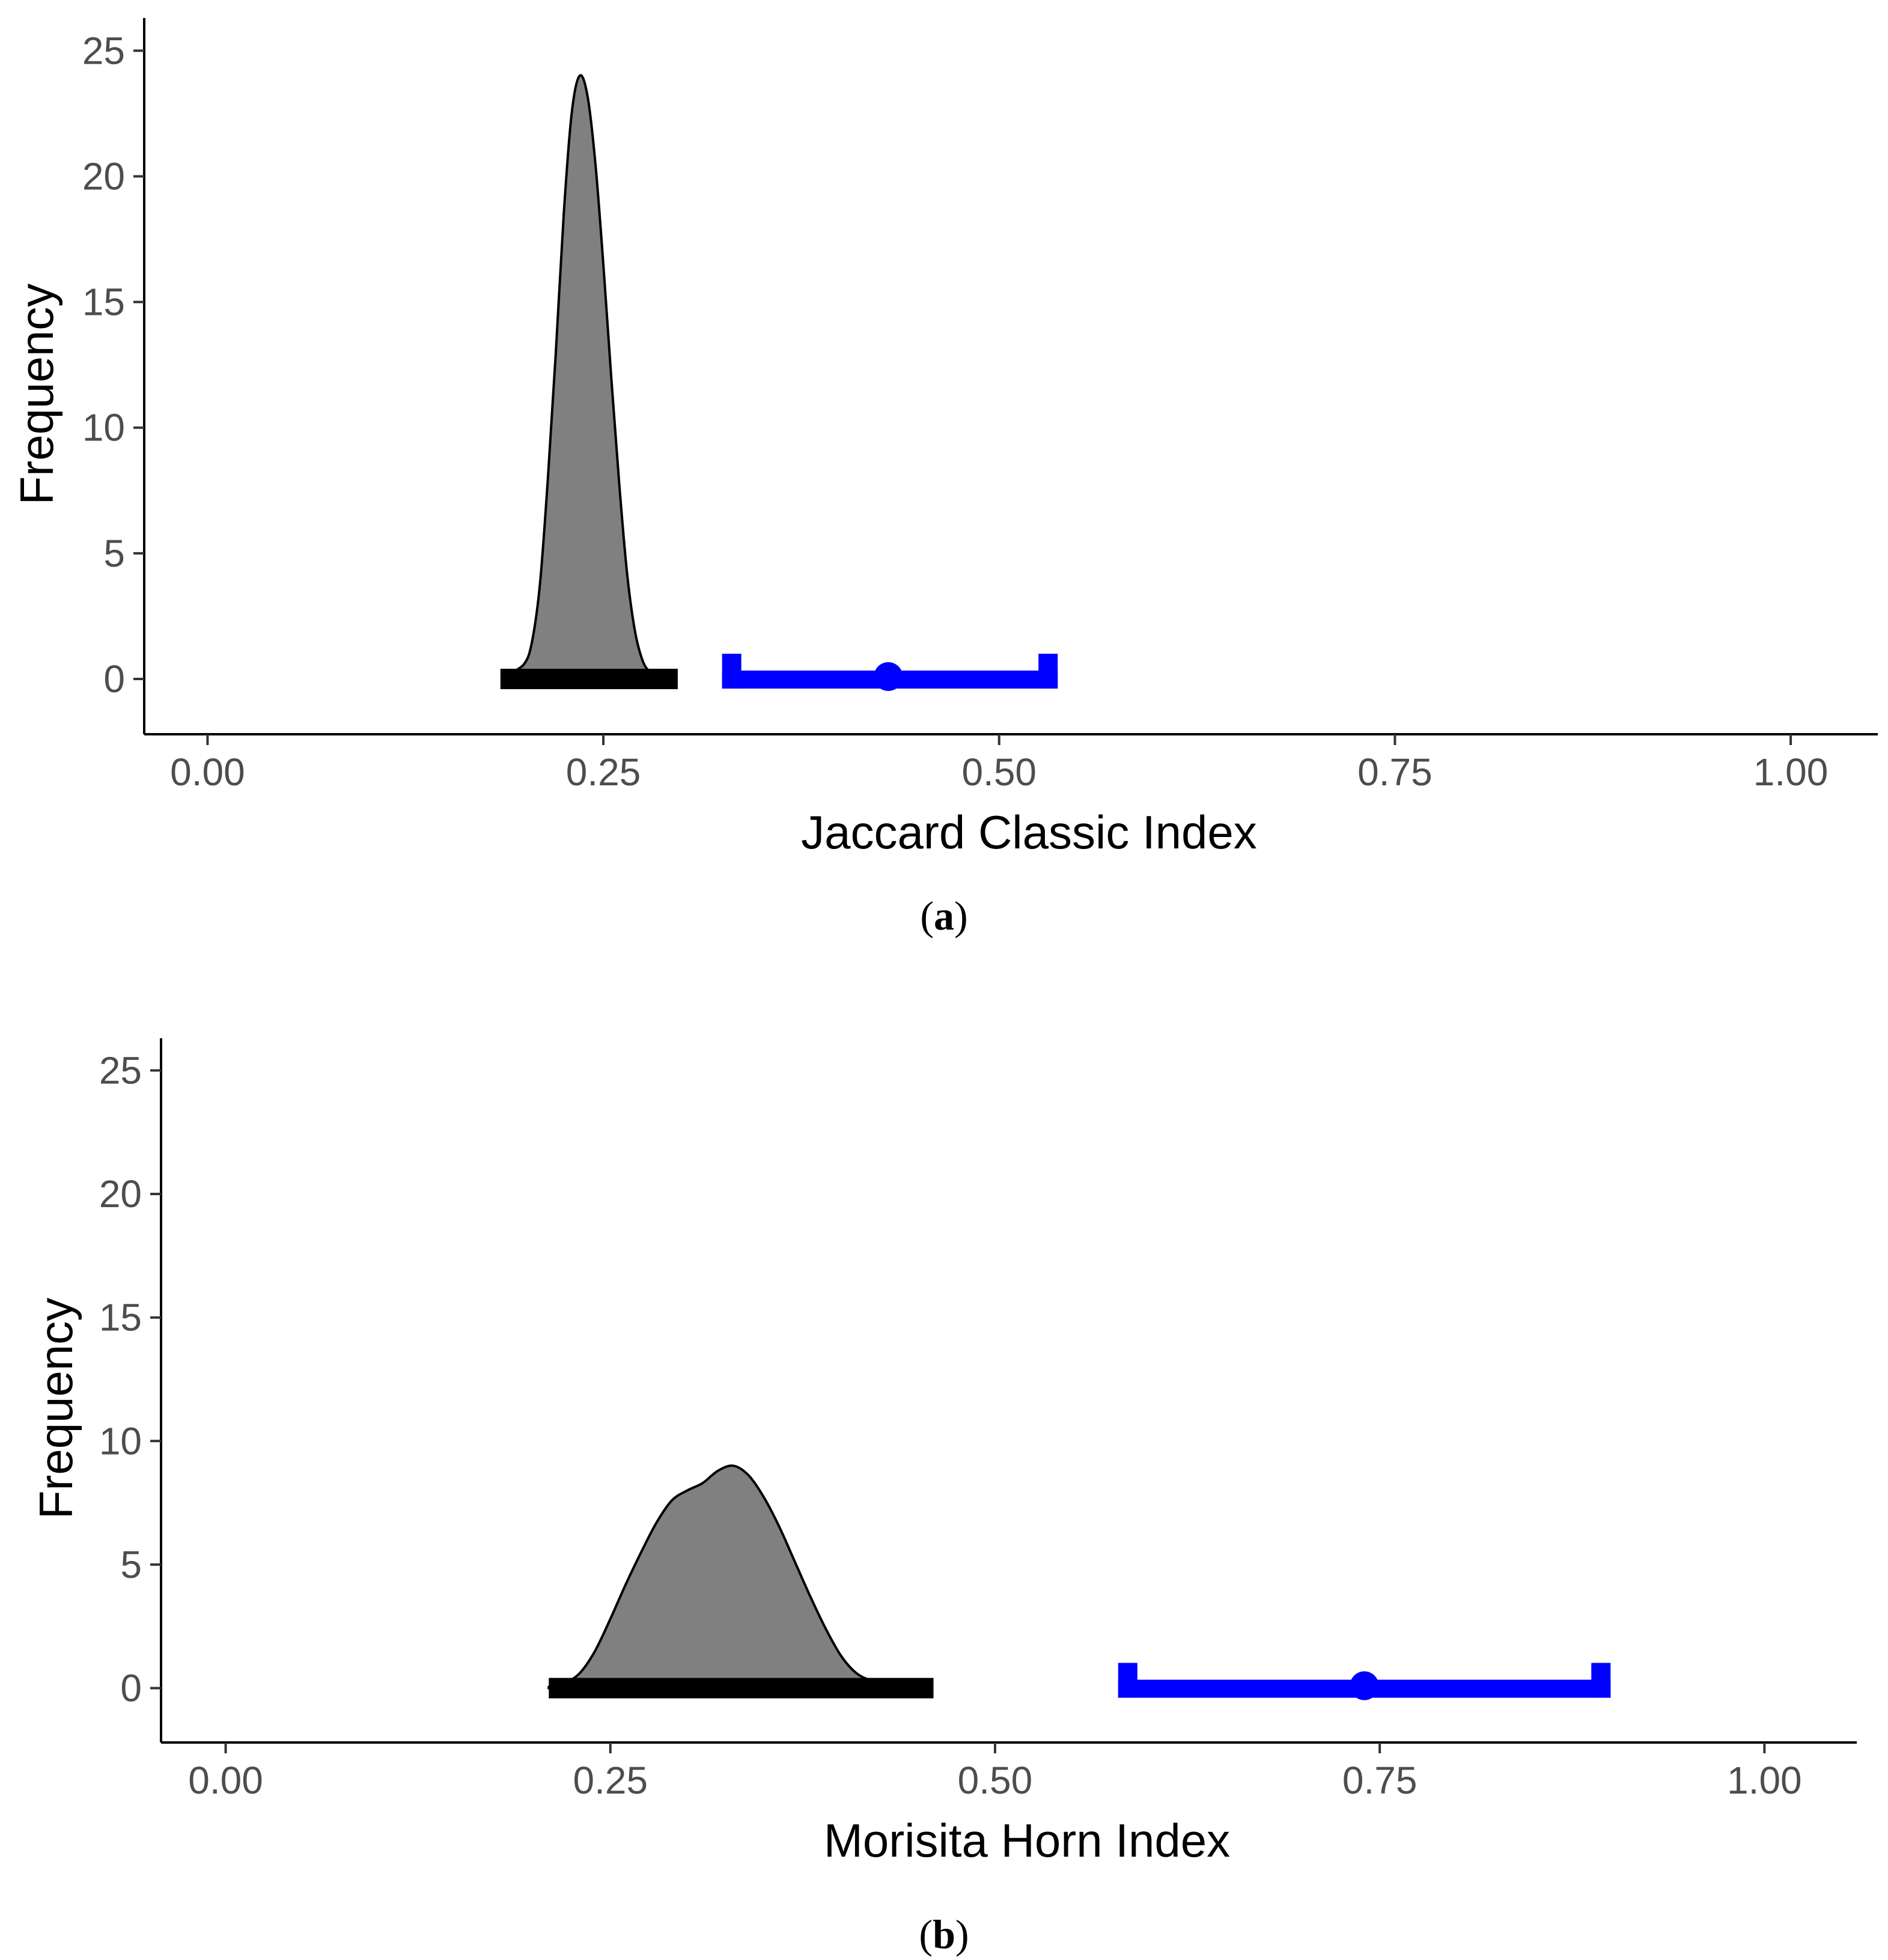 This screenshot has height=1960, width=1888. What do you see at coordinates (1027, 1841) in the screenshot?
I see `x-axis-title: Morisita Horn Index` at bounding box center [1027, 1841].